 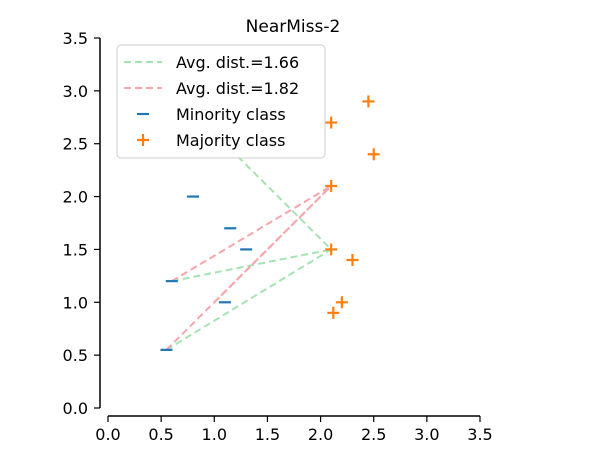 I want to click on legend-box, so click(x=221, y=101).